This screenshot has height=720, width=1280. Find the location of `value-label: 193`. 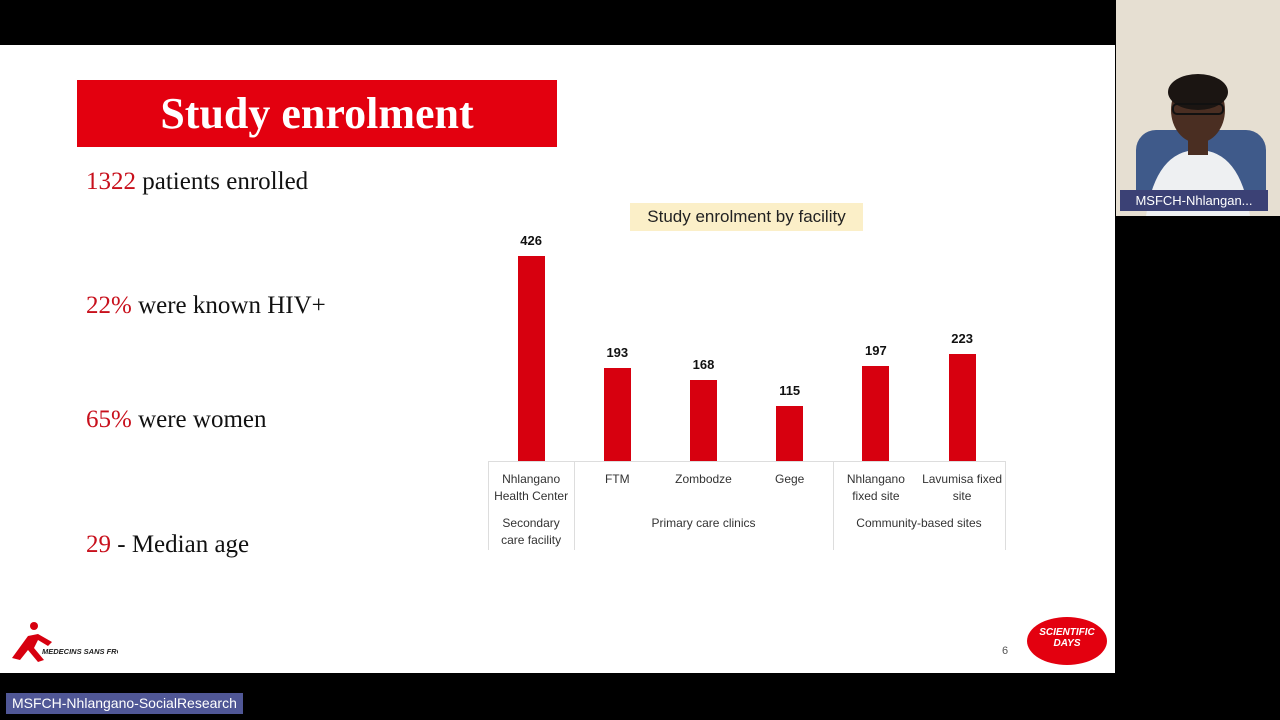

value-label: 193 is located at coordinates (617, 353).